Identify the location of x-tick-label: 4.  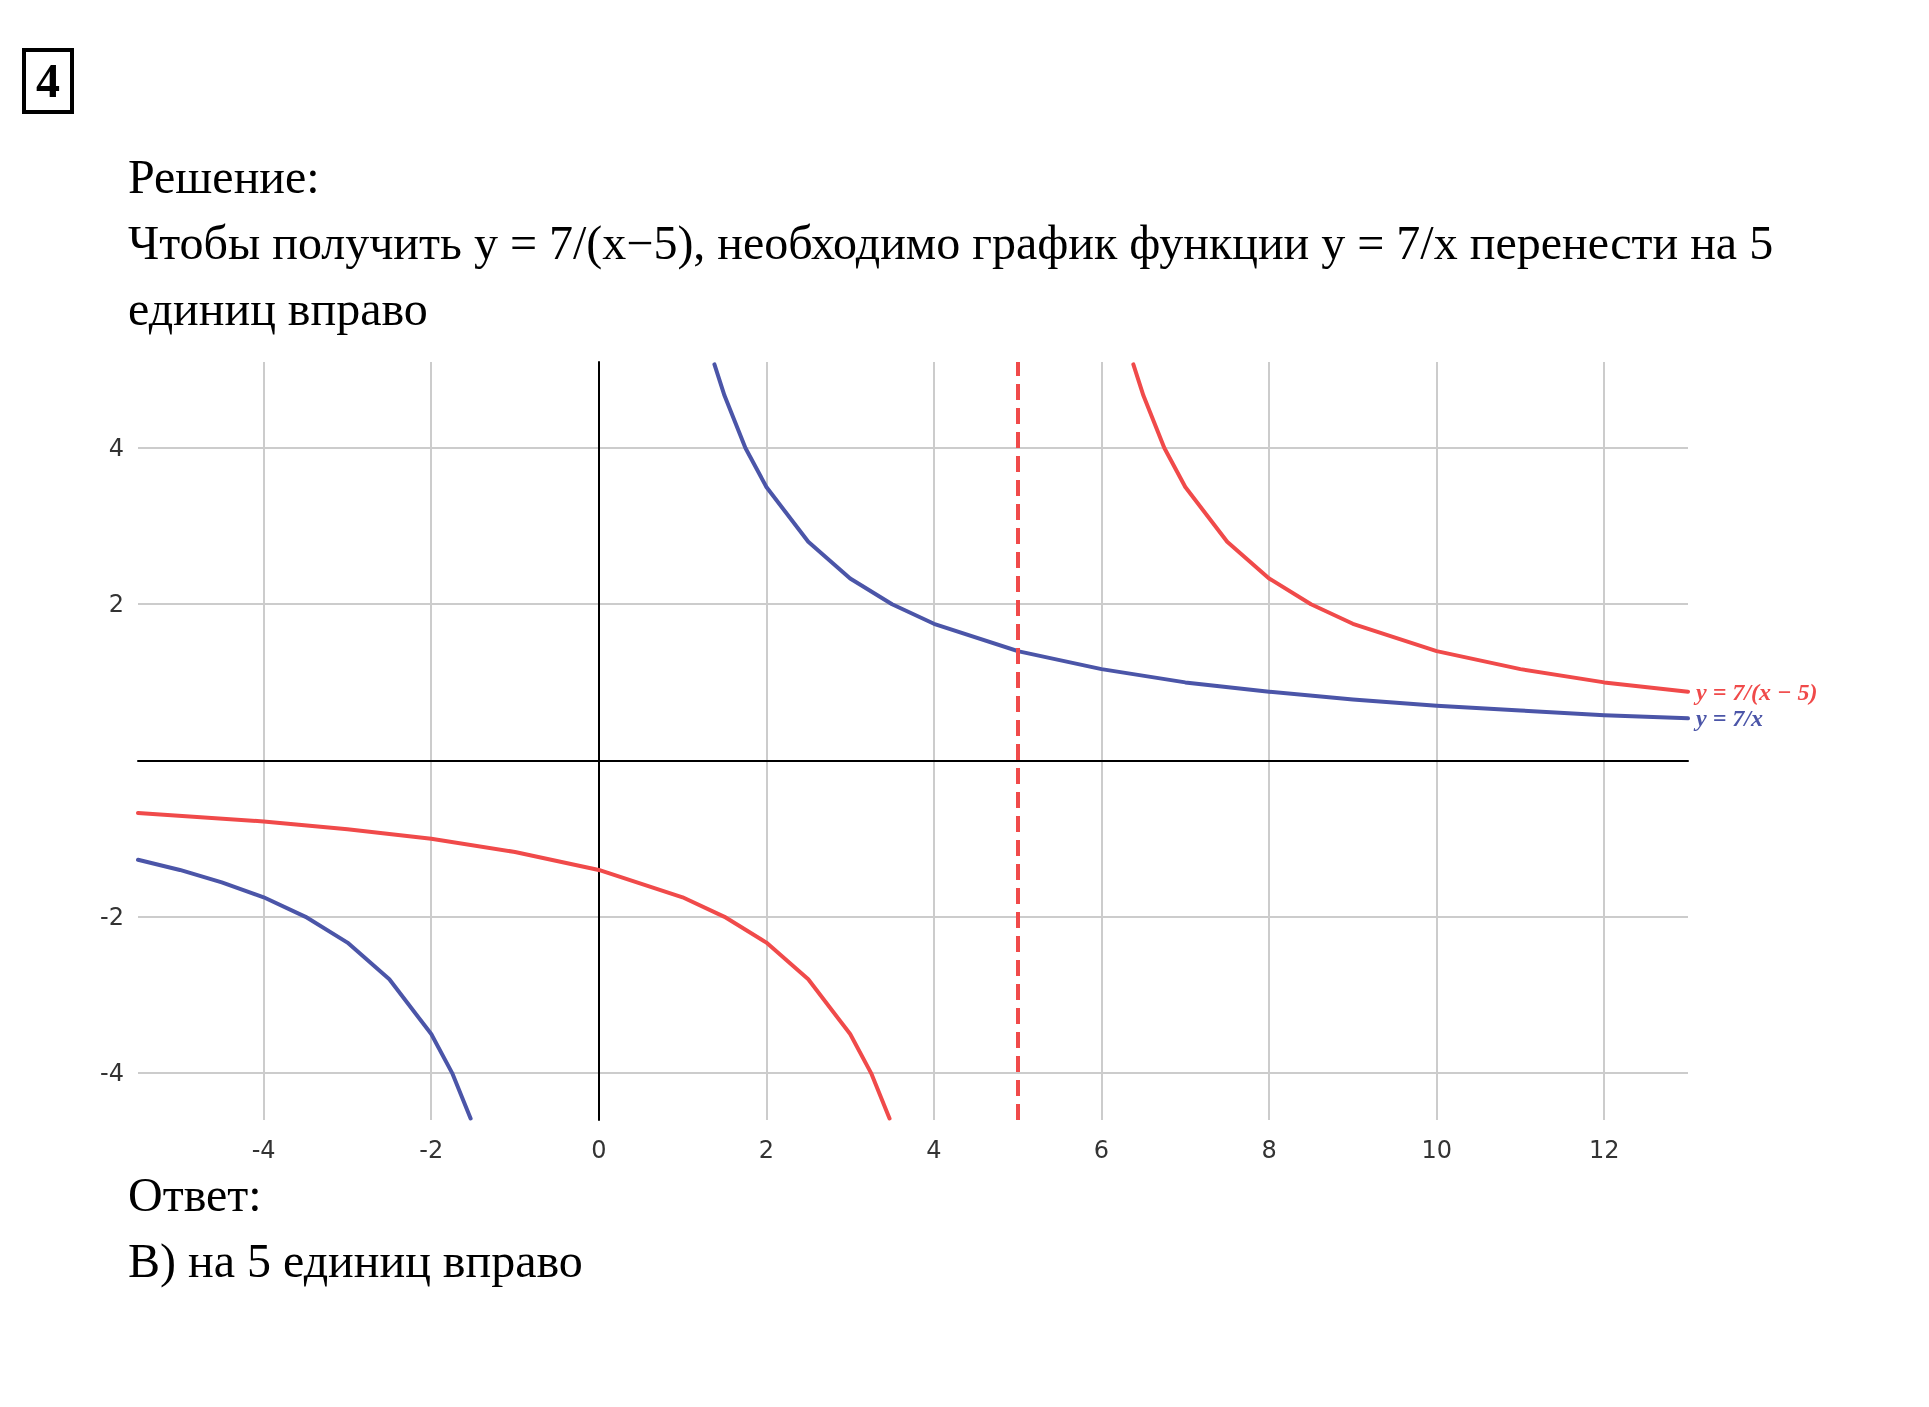
(934, 1150).